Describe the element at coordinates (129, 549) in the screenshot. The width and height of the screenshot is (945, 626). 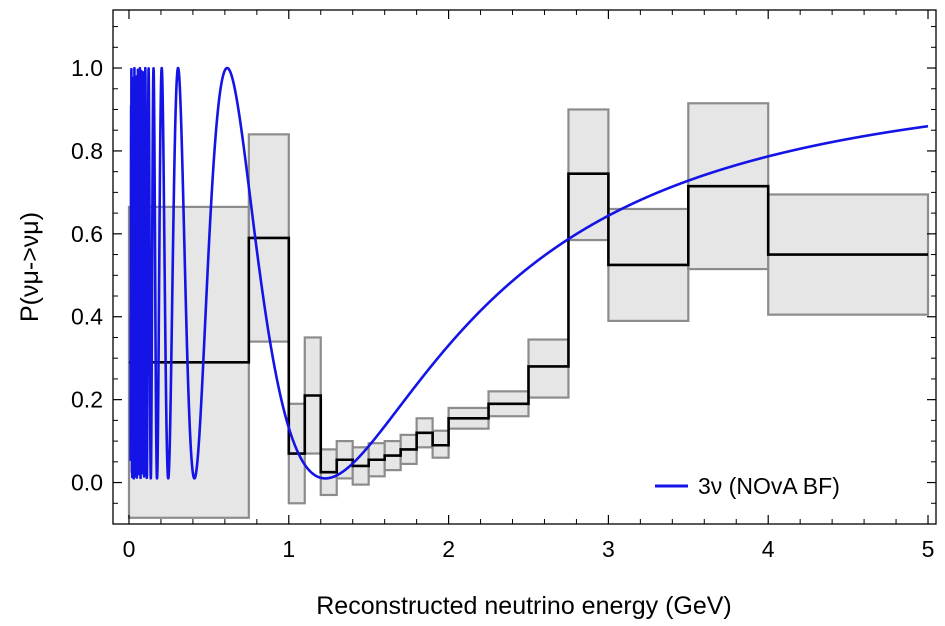
I see `x-tick-label: 0` at that location.